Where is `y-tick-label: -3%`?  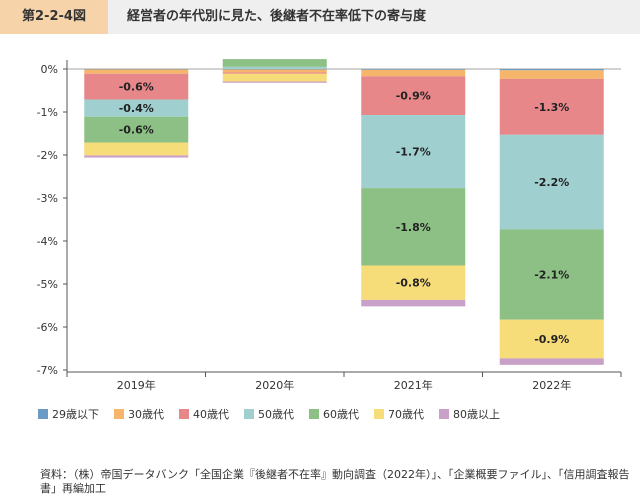
y-tick-label: -3% is located at coordinates (47, 198).